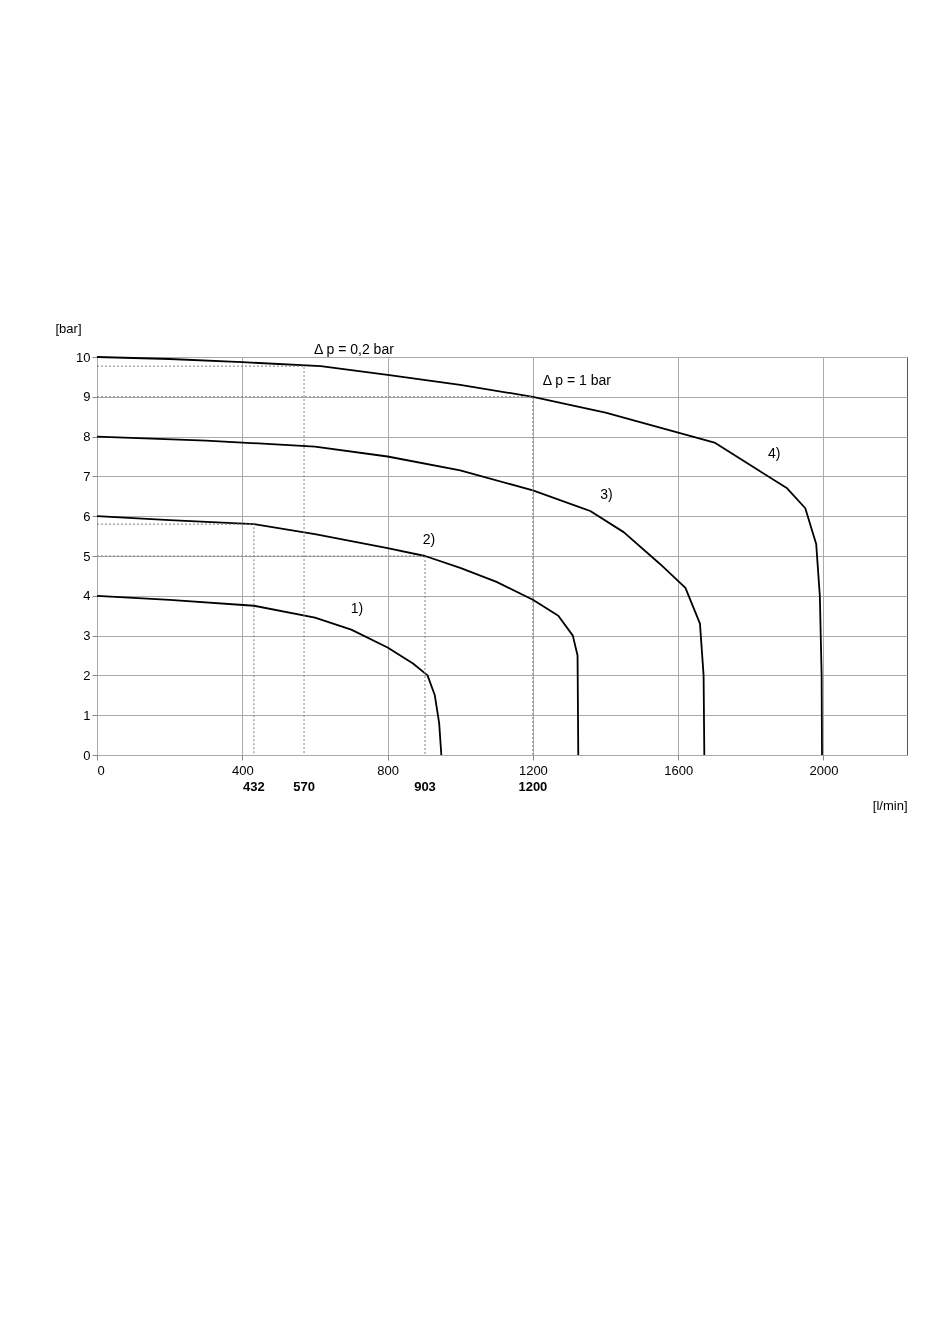  I want to click on annotation: 903, so click(425, 786).